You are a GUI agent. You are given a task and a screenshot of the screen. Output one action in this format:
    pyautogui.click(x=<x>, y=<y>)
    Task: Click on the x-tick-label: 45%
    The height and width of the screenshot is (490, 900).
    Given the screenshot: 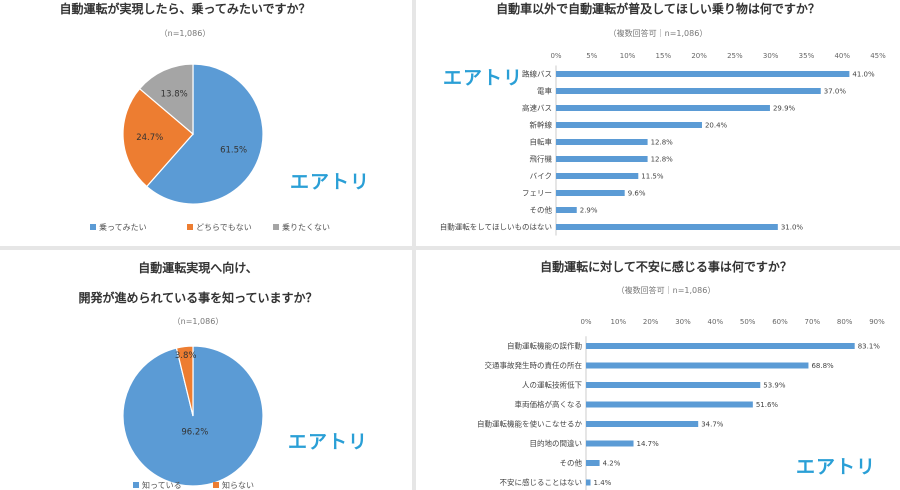 What is the action you would take?
    pyautogui.click(x=878, y=56)
    